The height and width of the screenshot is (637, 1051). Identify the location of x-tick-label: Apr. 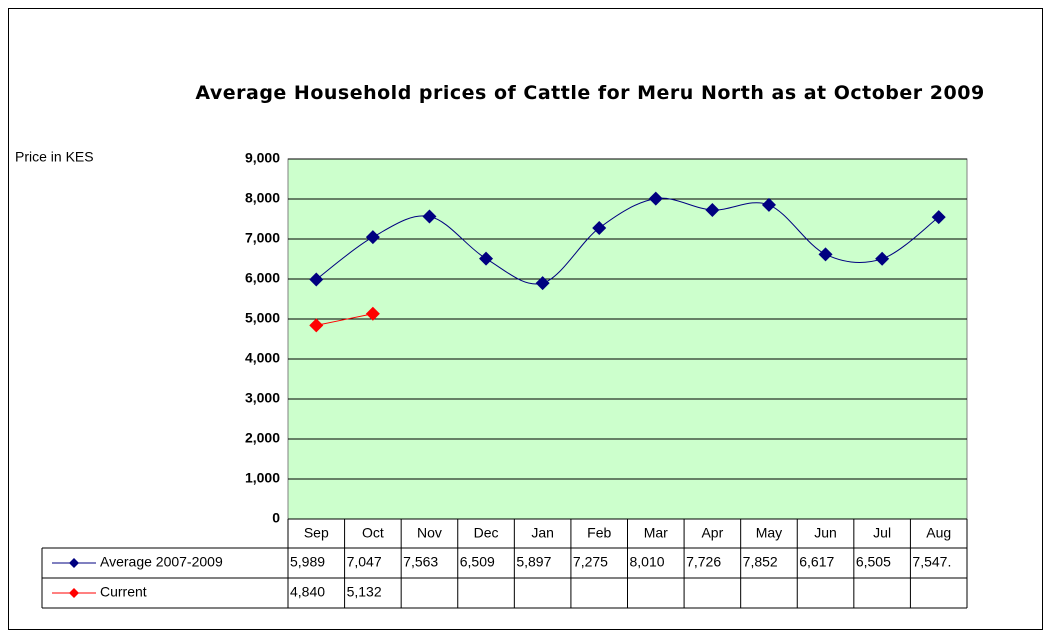
(712, 533).